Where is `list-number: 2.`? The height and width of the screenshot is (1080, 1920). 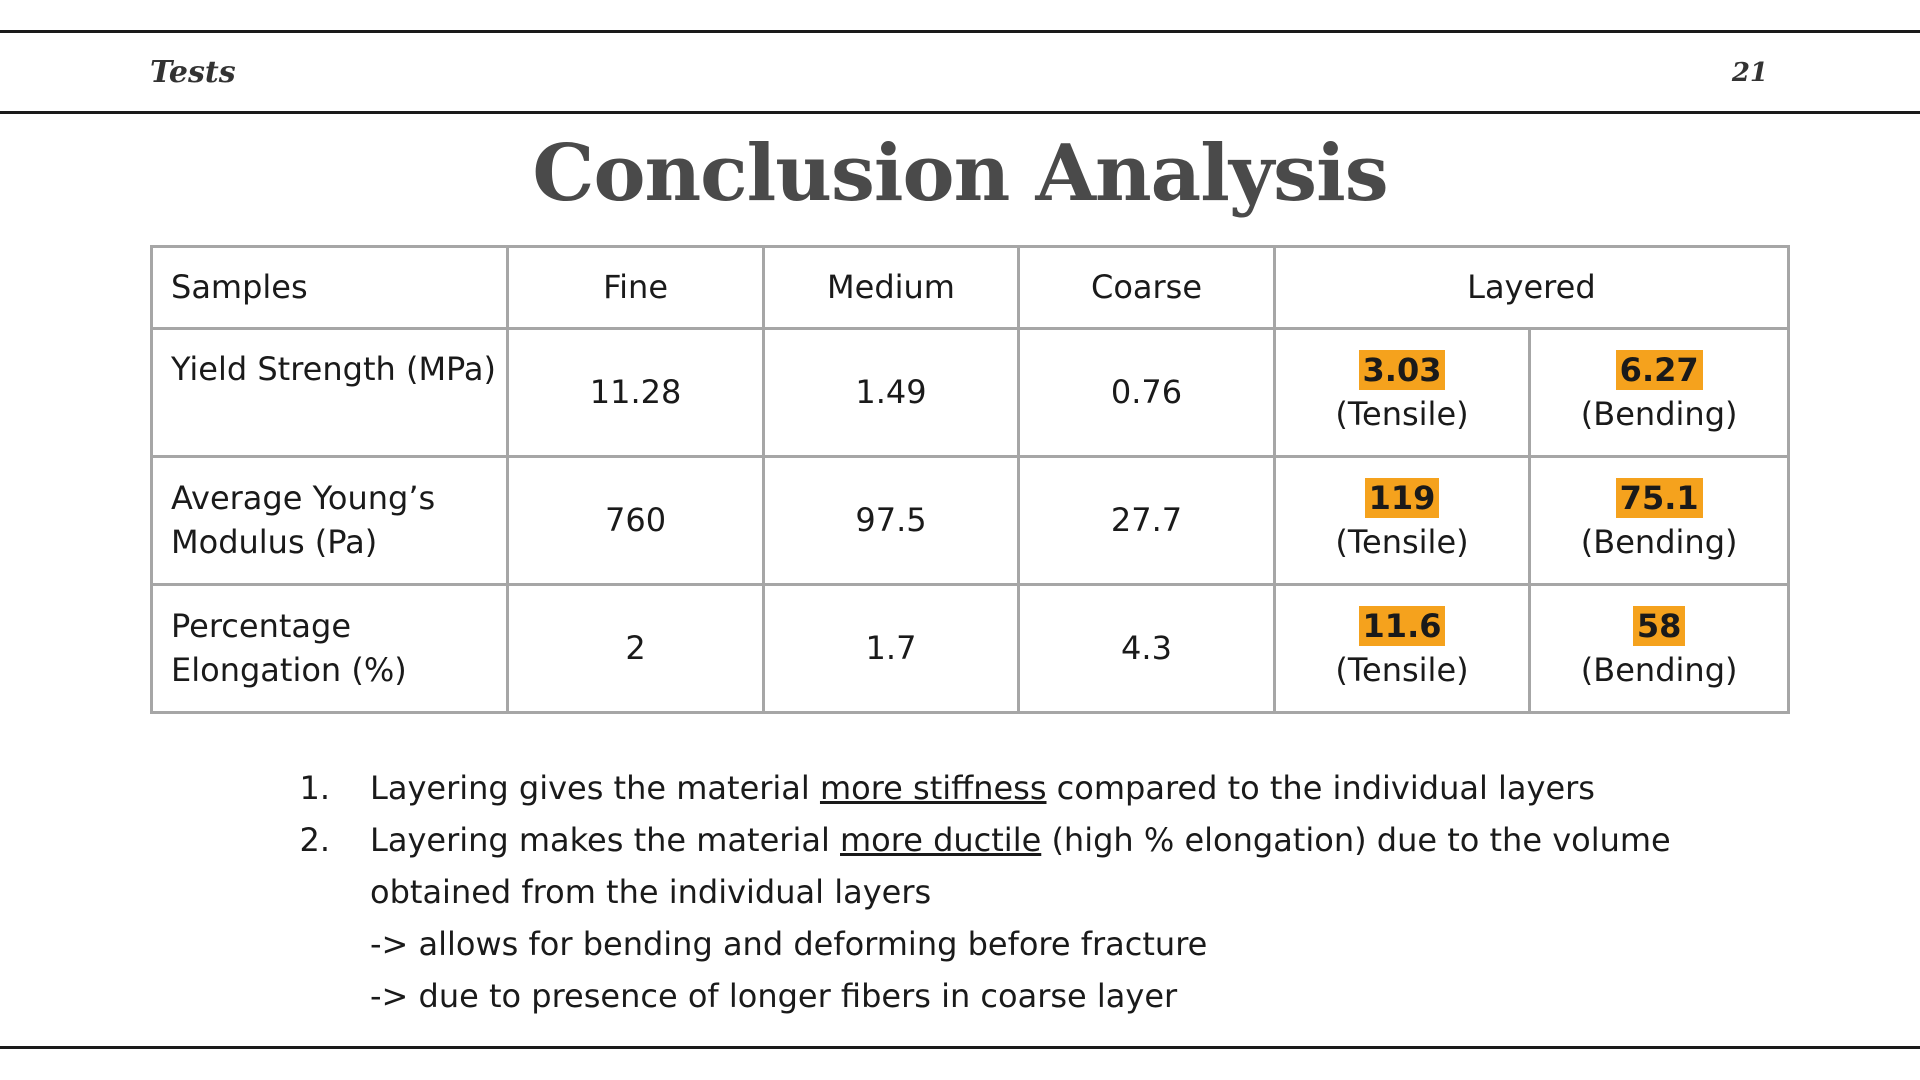 list-number: 2. is located at coordinates (314, 840).